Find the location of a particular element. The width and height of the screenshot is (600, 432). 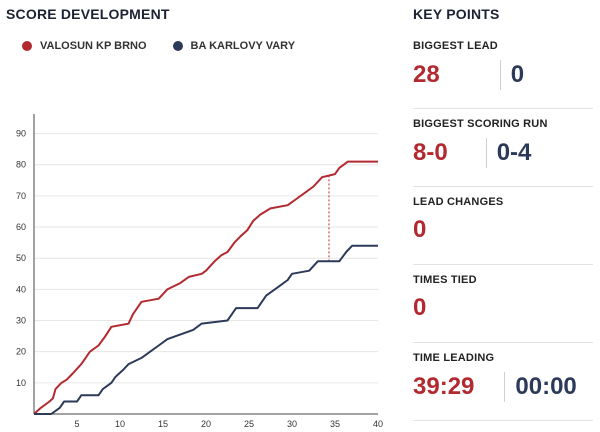

y-tick-label: 90 is located at coordinates (21, 134).